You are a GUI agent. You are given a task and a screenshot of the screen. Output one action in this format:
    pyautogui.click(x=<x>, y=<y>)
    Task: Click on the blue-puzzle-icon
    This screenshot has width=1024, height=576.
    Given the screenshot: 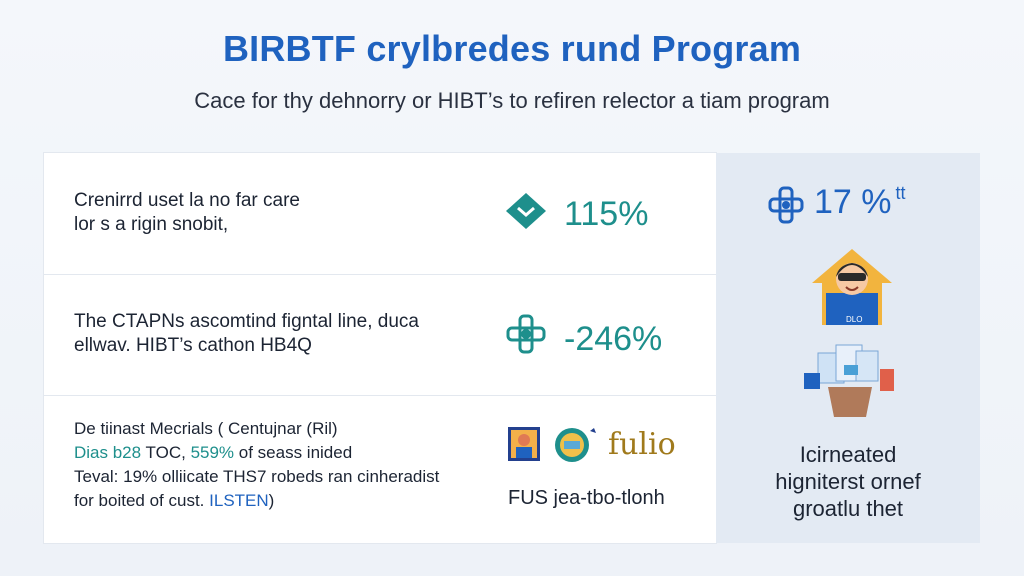 What is the action you would take?
    pyautogui.click(x=786, y=207)
    